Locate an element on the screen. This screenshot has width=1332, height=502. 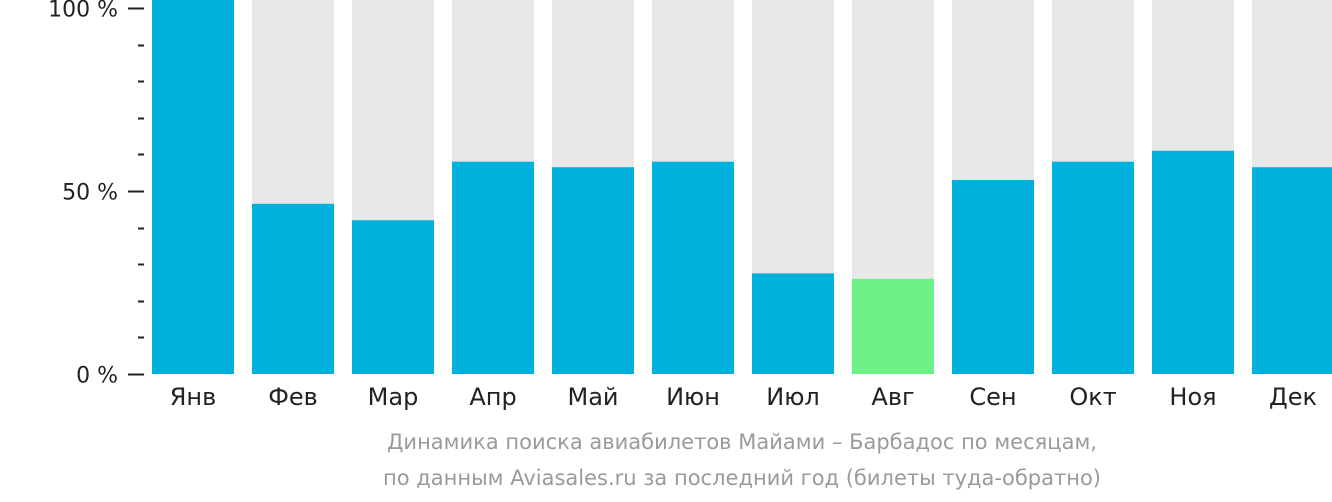
y-tick-label: 0 % is located at coordinates (97, 376).